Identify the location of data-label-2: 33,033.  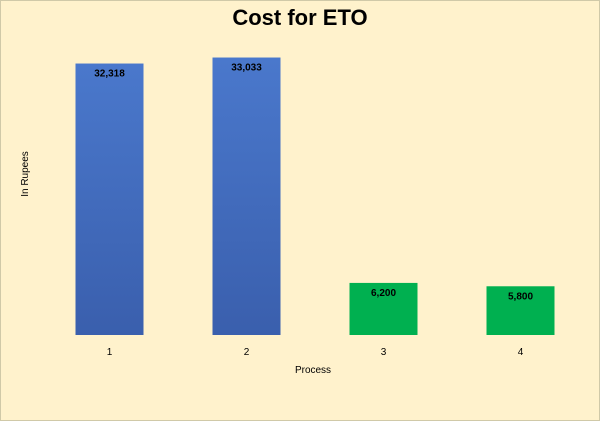
(246, 68).